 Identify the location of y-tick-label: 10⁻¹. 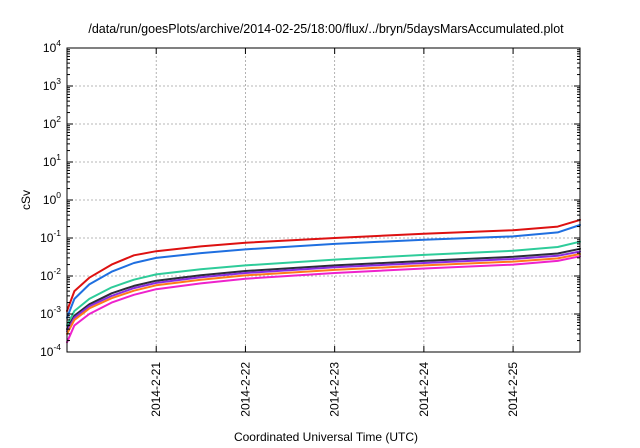
(50, 236).